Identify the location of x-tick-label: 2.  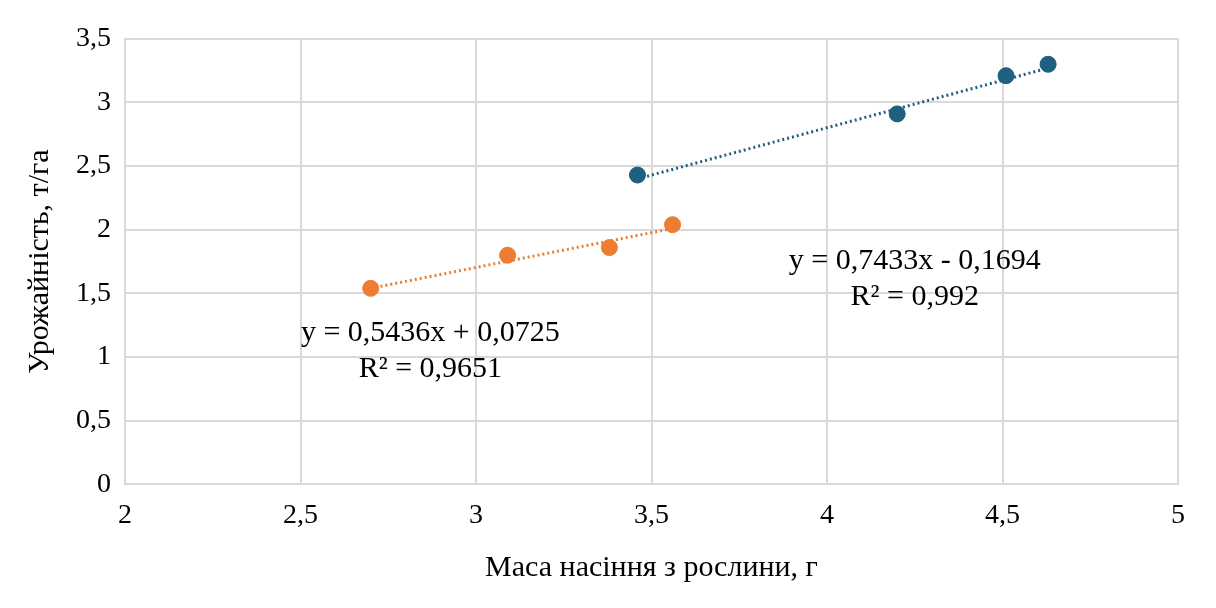
(125, 513).